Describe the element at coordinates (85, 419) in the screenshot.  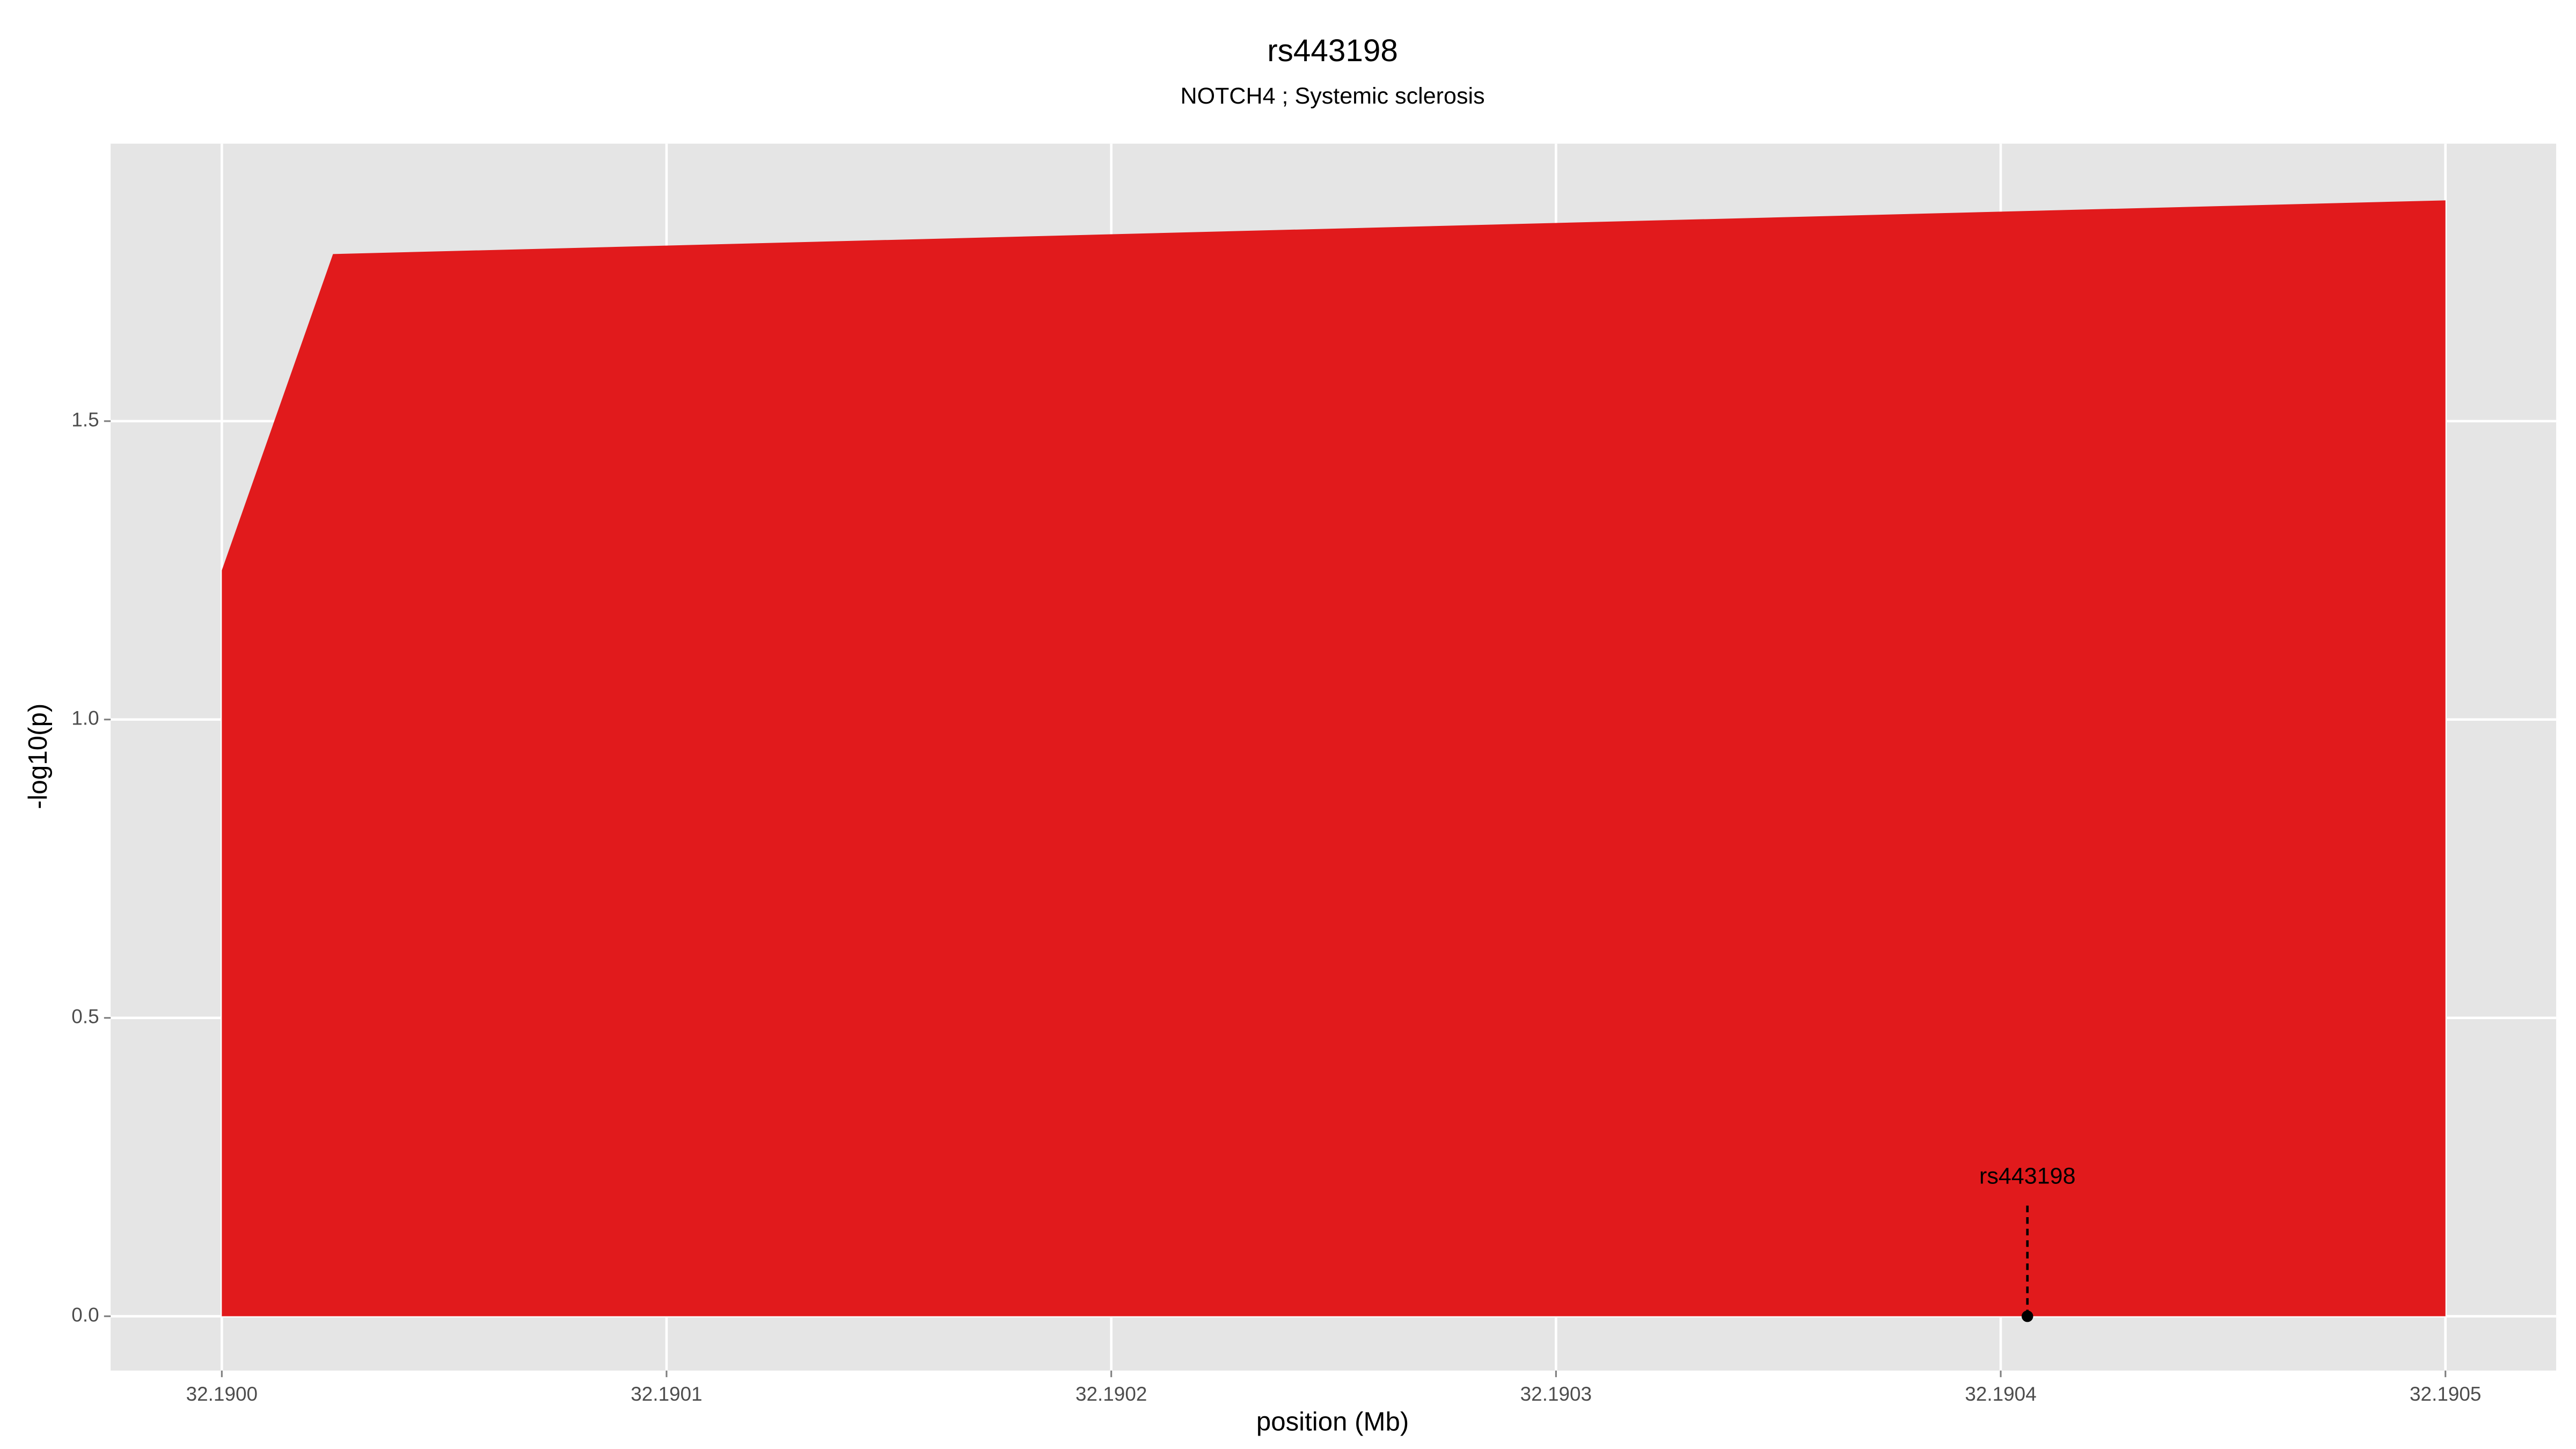
I see `y-tick-label: 1.5` at that location.